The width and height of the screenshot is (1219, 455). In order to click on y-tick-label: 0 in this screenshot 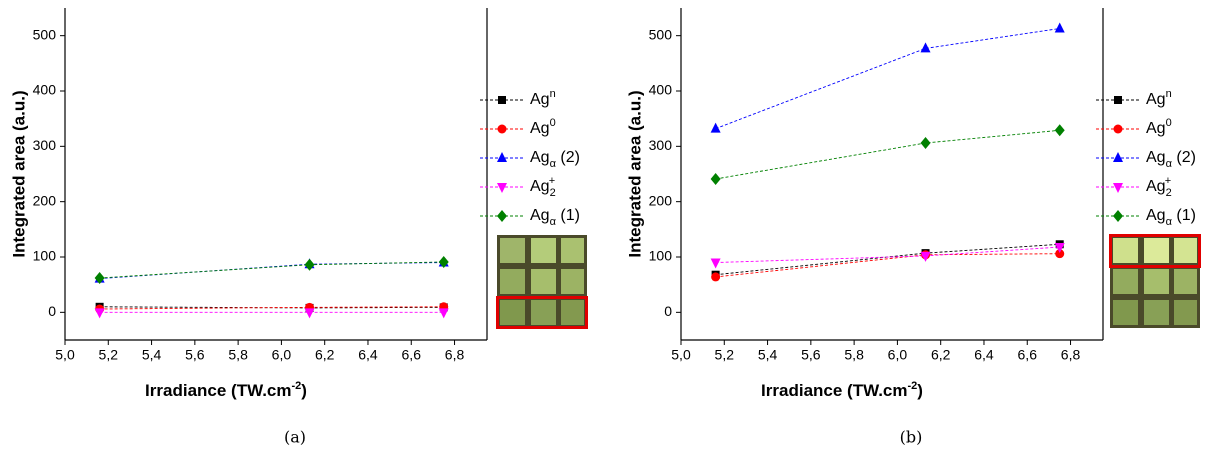, I will do `click(668, 311)`.